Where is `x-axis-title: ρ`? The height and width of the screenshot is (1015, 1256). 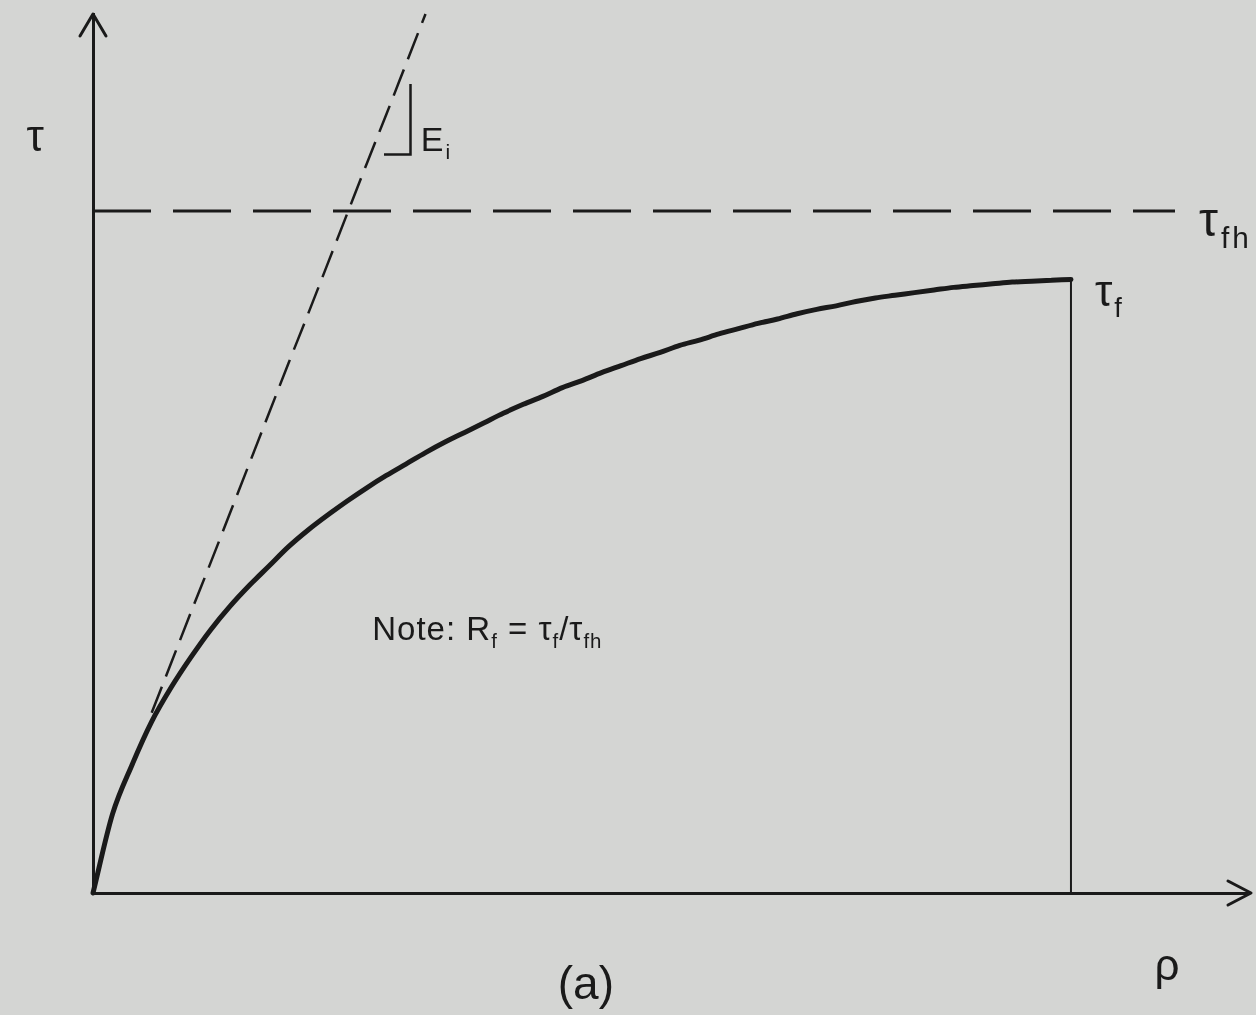
x-axis-title: ρ is located at coordinates (1167, 965).